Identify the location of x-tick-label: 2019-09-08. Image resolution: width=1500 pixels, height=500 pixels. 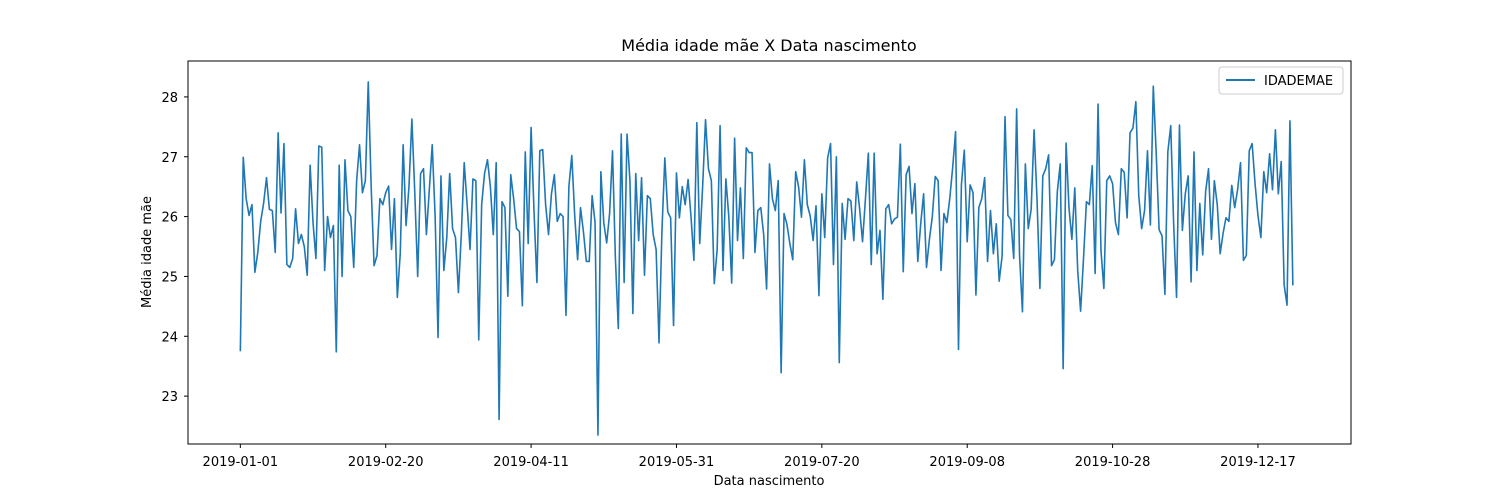
(967, 462).